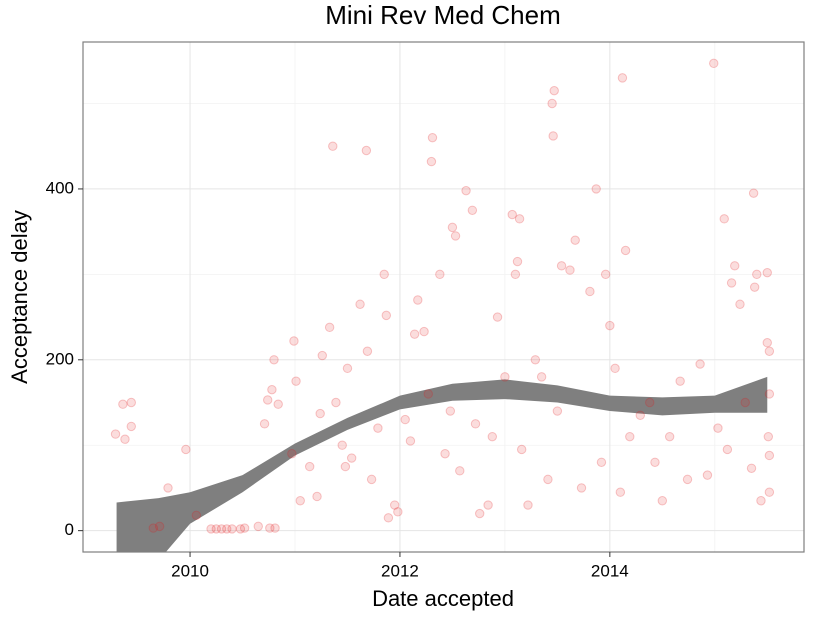  I want to click on y-axis-title: Acceptance delay, so click(19, 297).